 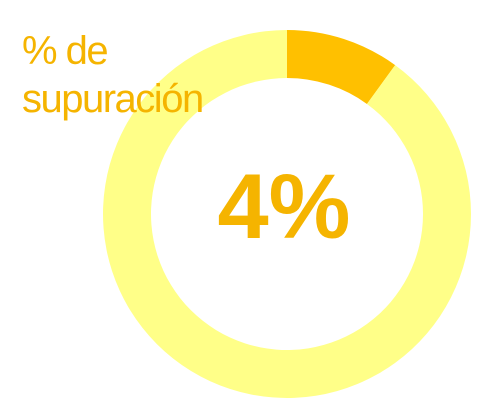 I want to click on center-label: 4%, so click(x=284, y=207).